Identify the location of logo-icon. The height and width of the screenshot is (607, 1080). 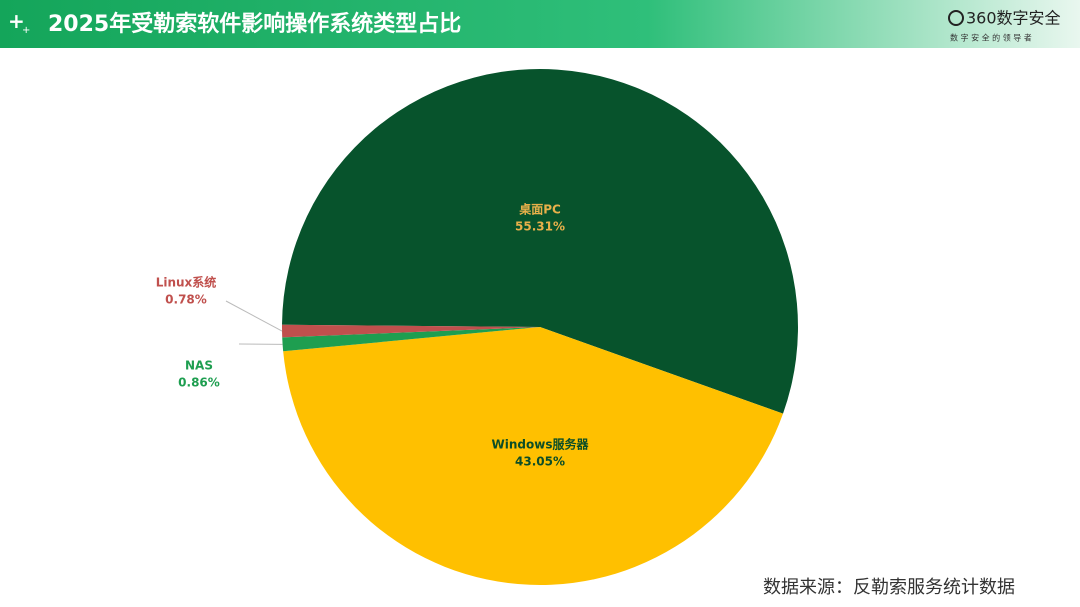
(956, 18).